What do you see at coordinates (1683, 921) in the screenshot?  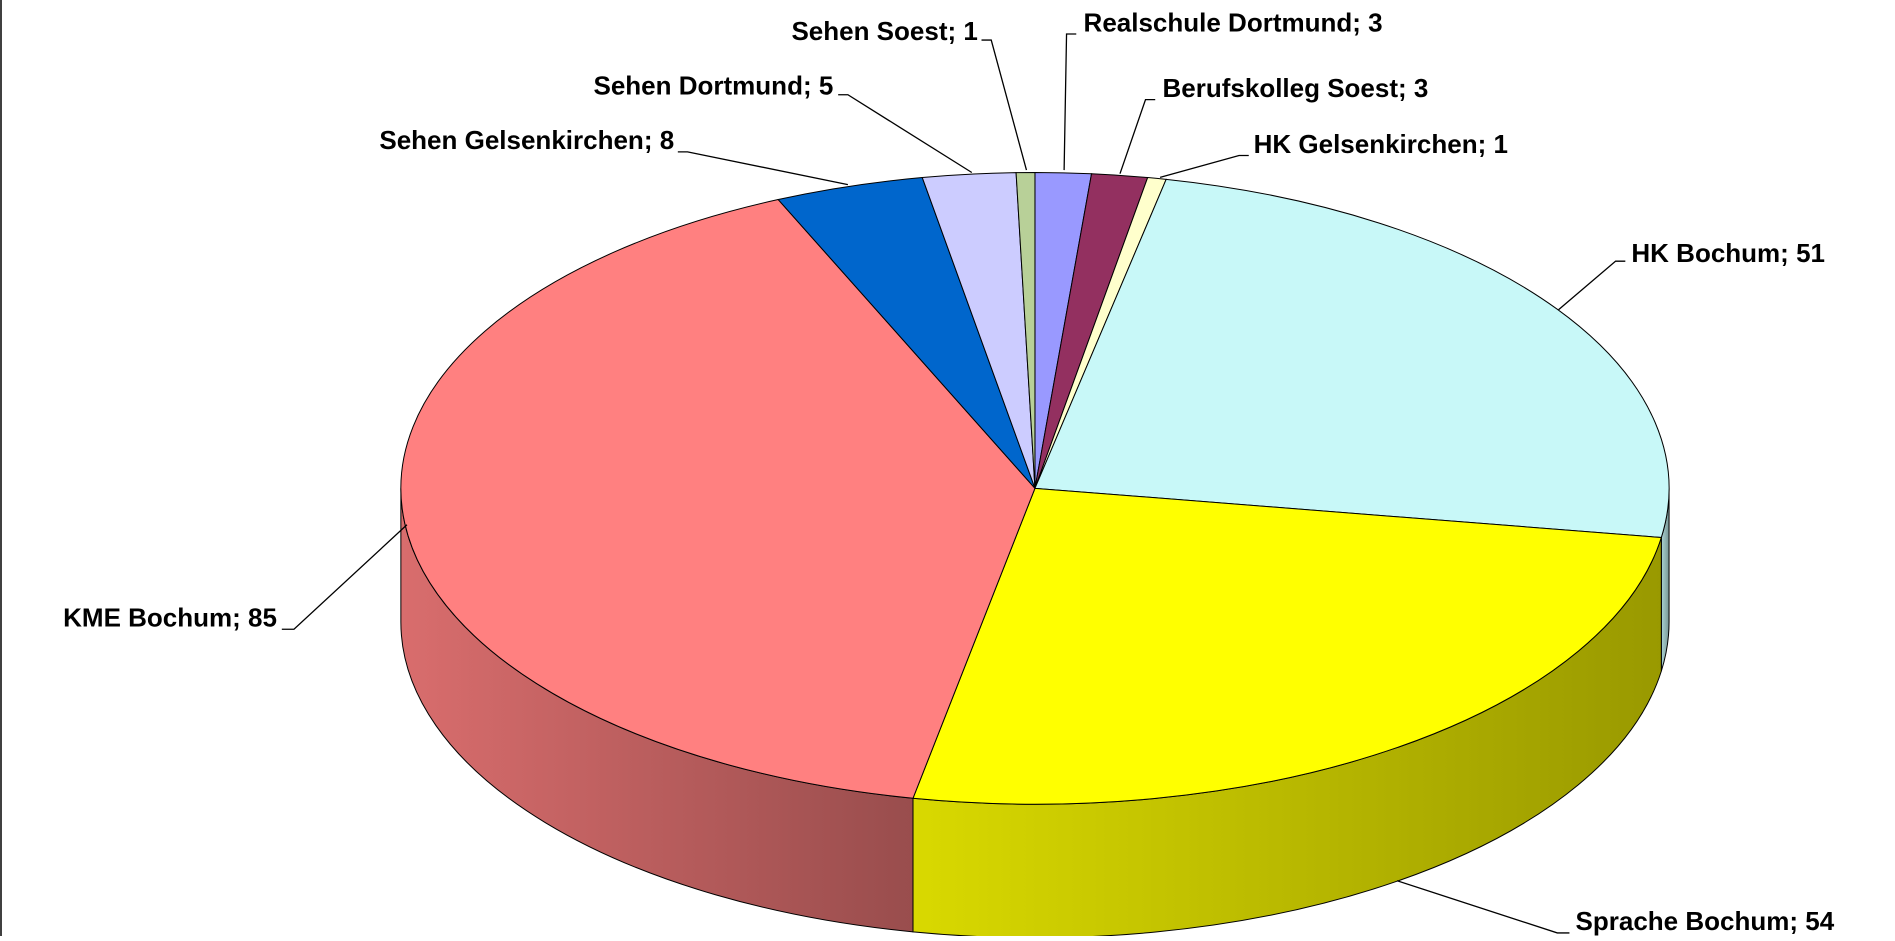 I see `label-name: Sprache Bochum` at bounding box center [1683, 921].